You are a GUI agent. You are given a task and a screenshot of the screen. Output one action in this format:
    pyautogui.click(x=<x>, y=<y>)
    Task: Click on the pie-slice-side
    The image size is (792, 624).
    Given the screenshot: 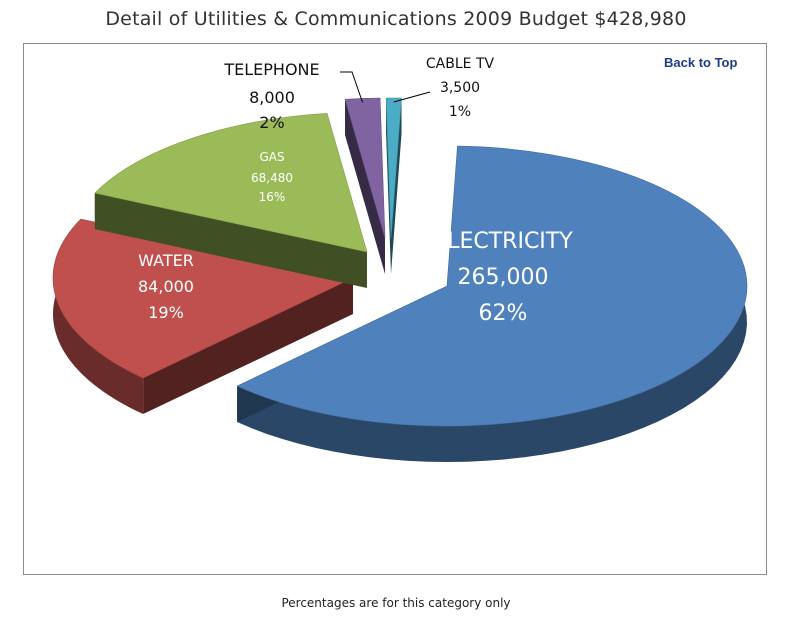 What is the action you would take?
    pyautogui.click(x=98, y=317)
    